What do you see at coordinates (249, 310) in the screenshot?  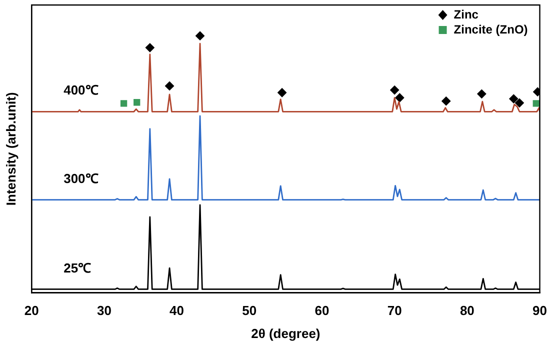 I see `x-tick-label: 50` at bounding box center [249, 310].